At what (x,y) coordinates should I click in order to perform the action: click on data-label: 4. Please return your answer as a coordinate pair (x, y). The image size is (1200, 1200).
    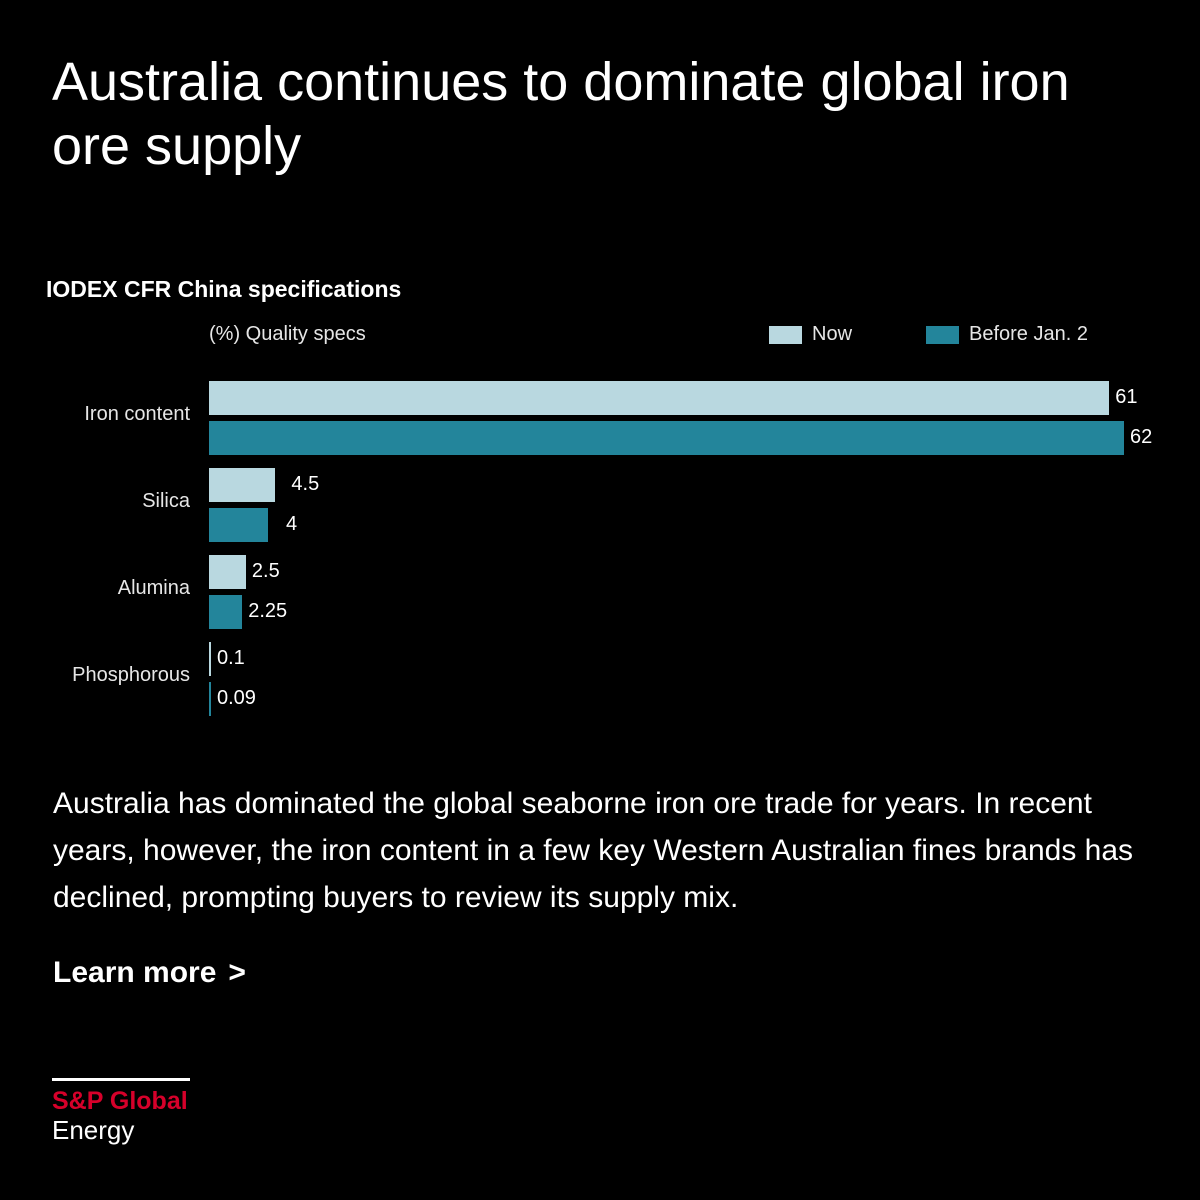
    Looking at the image, I should click on (292, 524).